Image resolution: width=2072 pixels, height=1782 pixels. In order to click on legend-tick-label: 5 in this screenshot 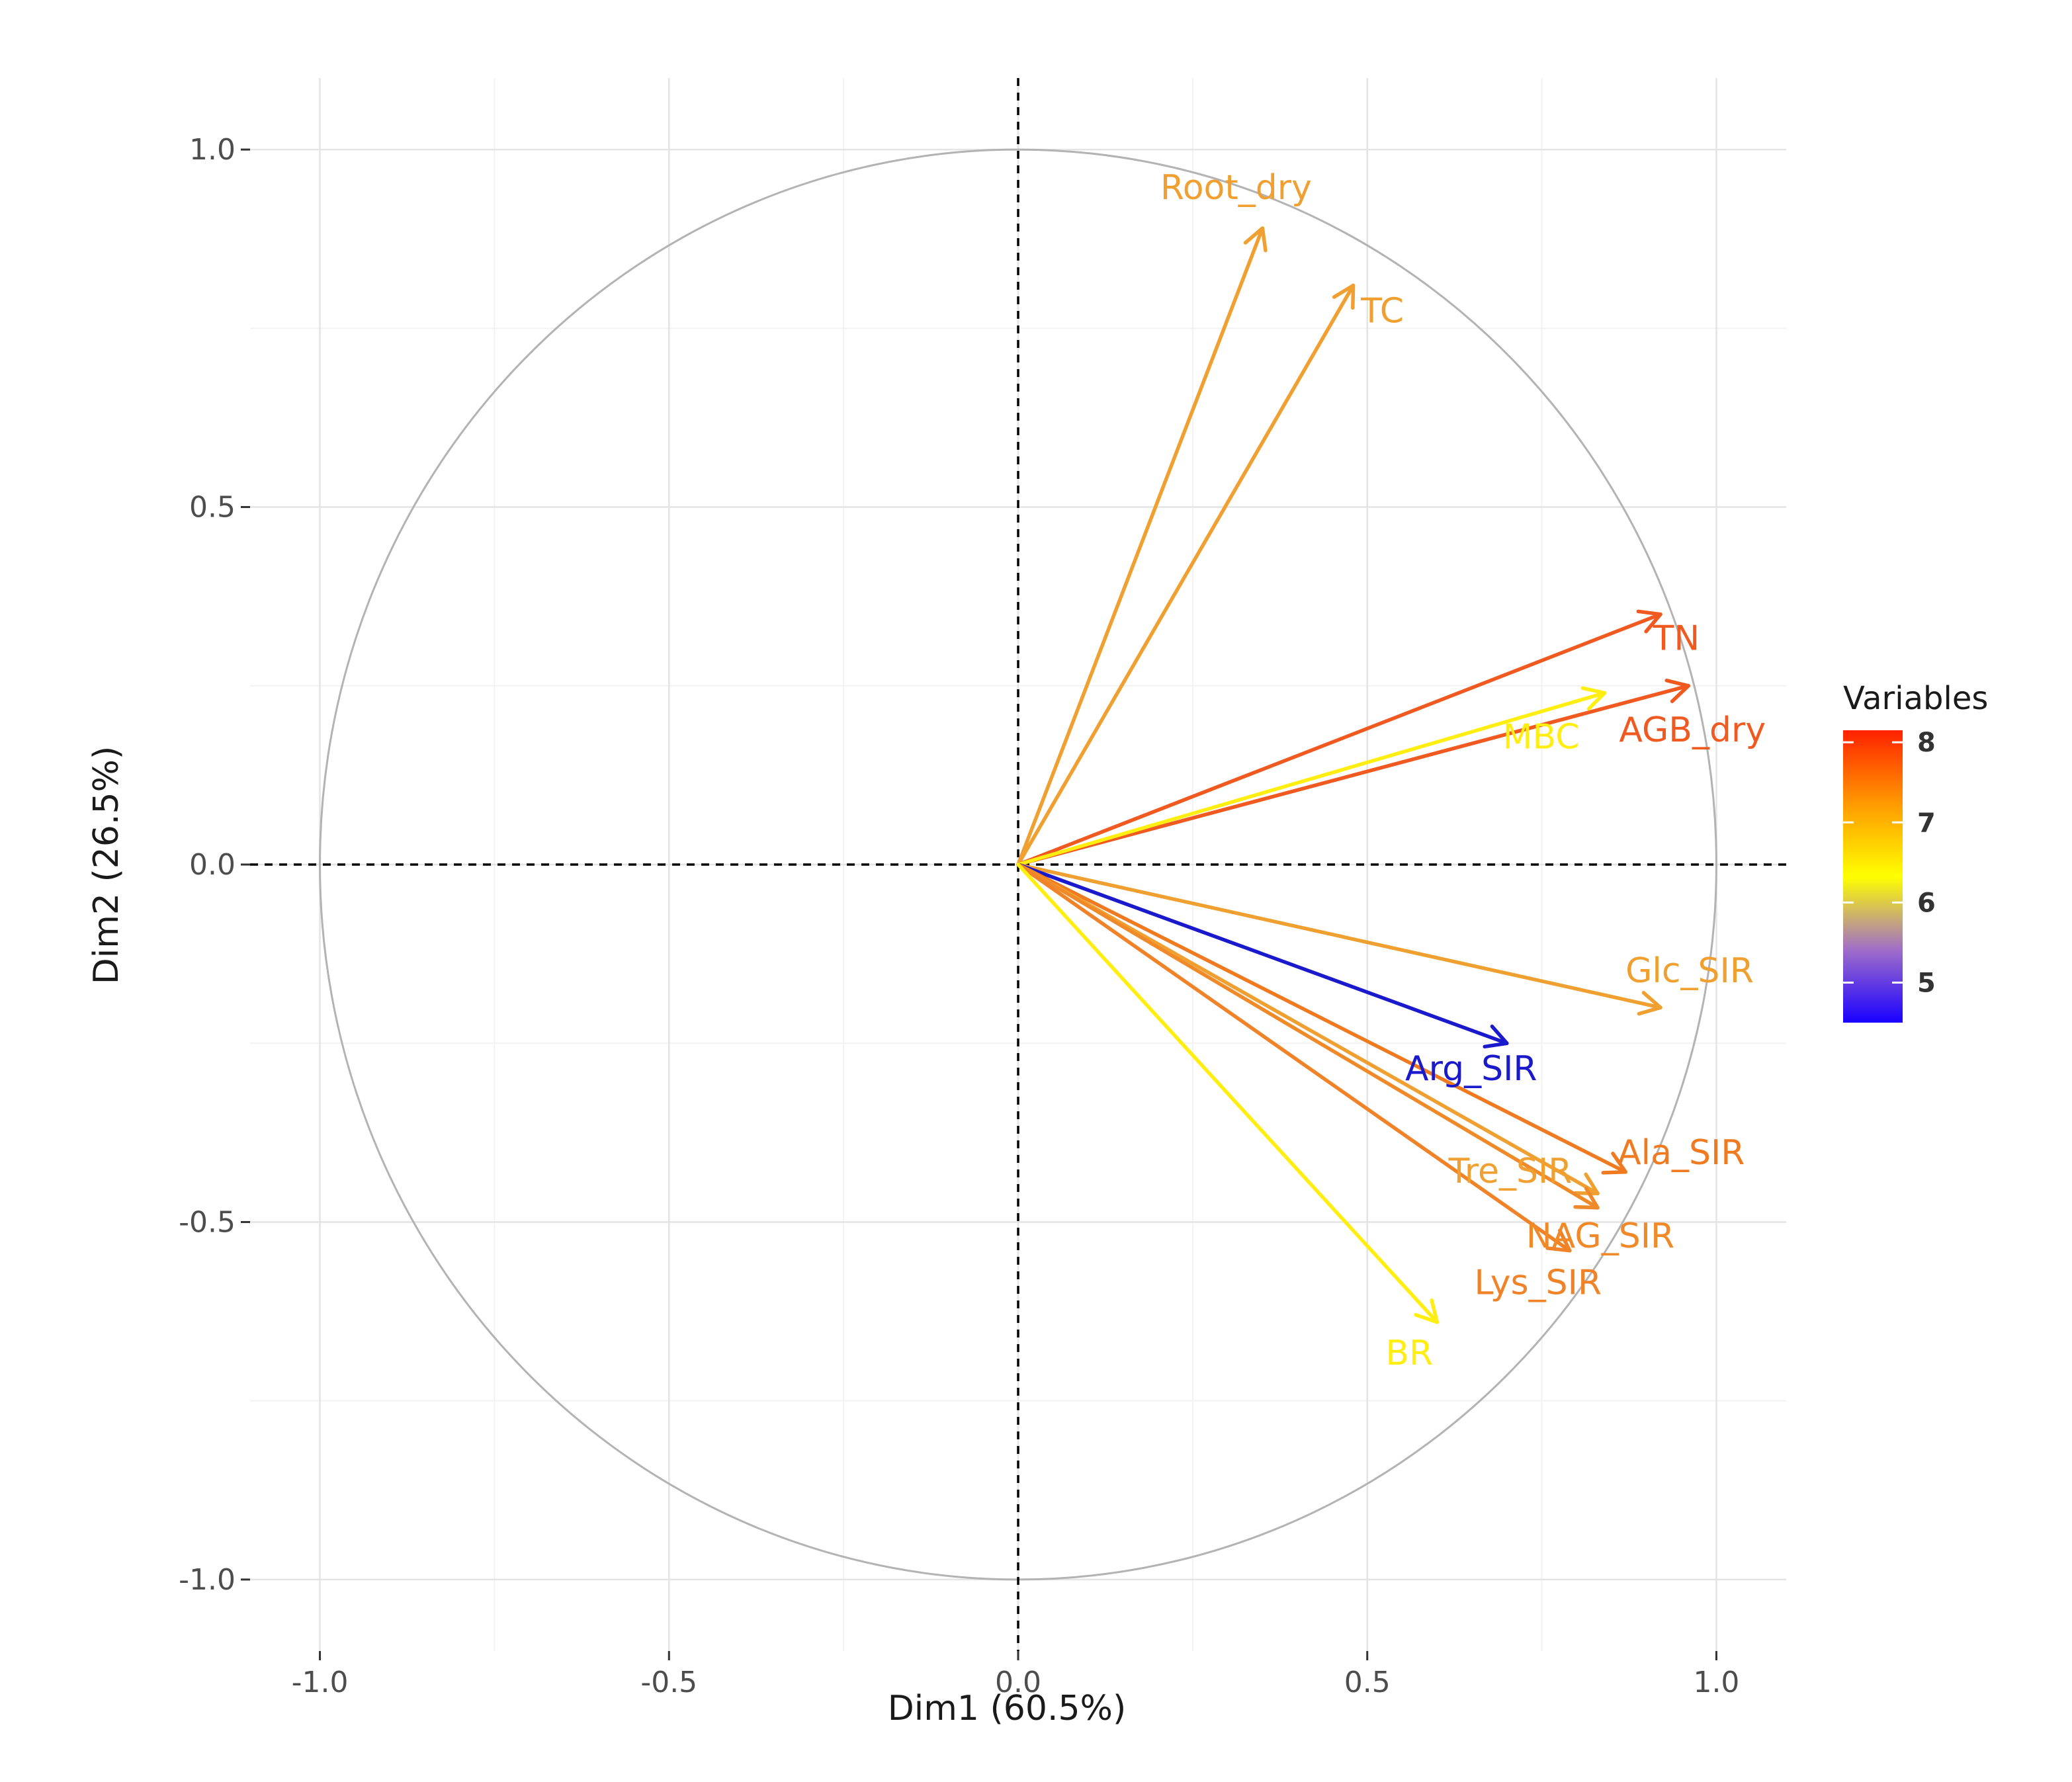, I will do `click(1926, 983)`.